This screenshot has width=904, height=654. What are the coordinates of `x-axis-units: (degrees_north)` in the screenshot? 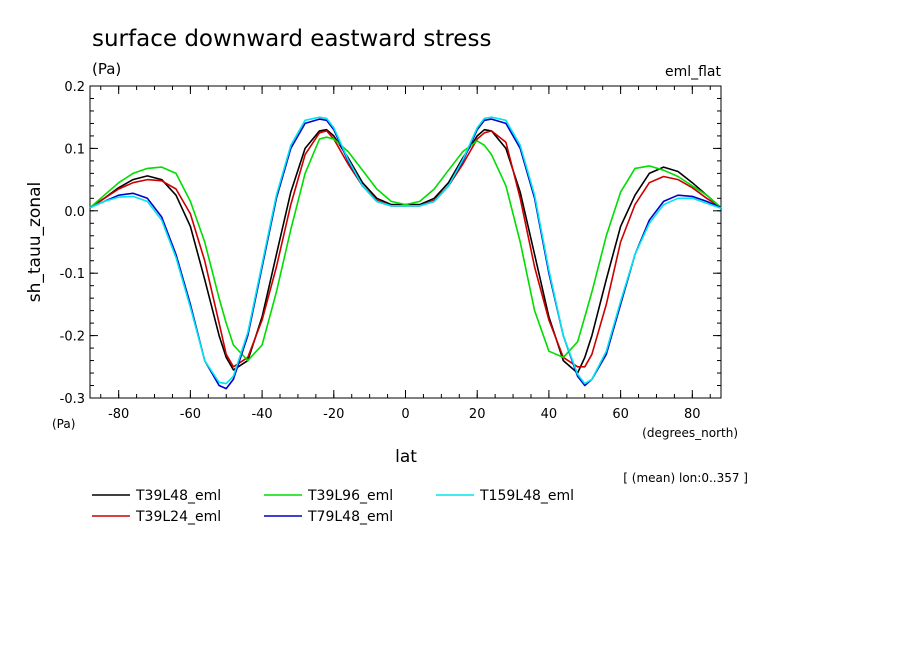 It's located at (690, 433).